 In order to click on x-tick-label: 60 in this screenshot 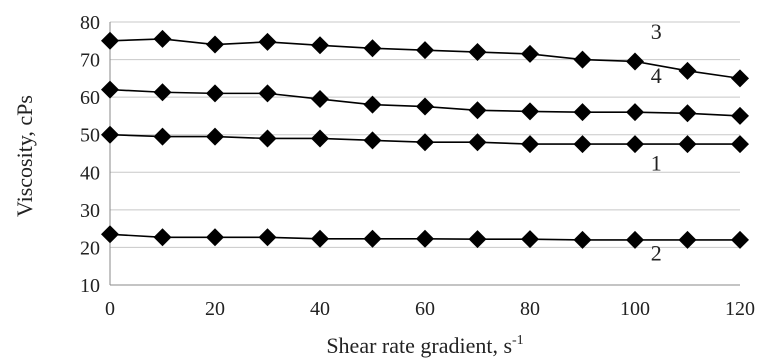, I will do `click(425, 309)`.